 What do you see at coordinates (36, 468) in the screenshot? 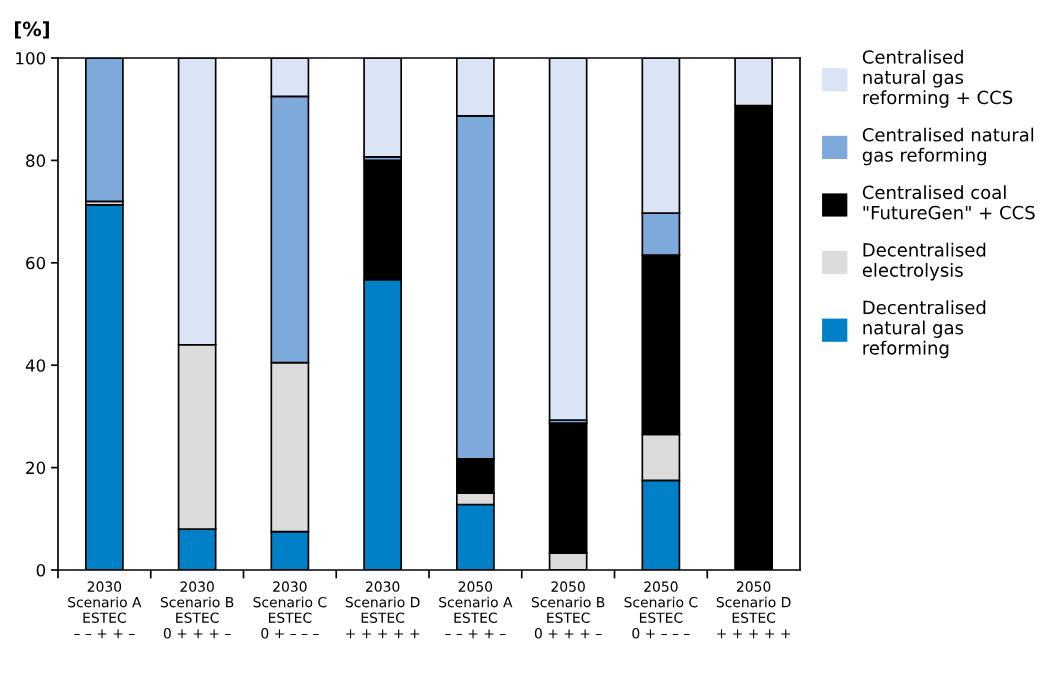
I see `y-tick-label: 20` at bounding box center [36, 468].